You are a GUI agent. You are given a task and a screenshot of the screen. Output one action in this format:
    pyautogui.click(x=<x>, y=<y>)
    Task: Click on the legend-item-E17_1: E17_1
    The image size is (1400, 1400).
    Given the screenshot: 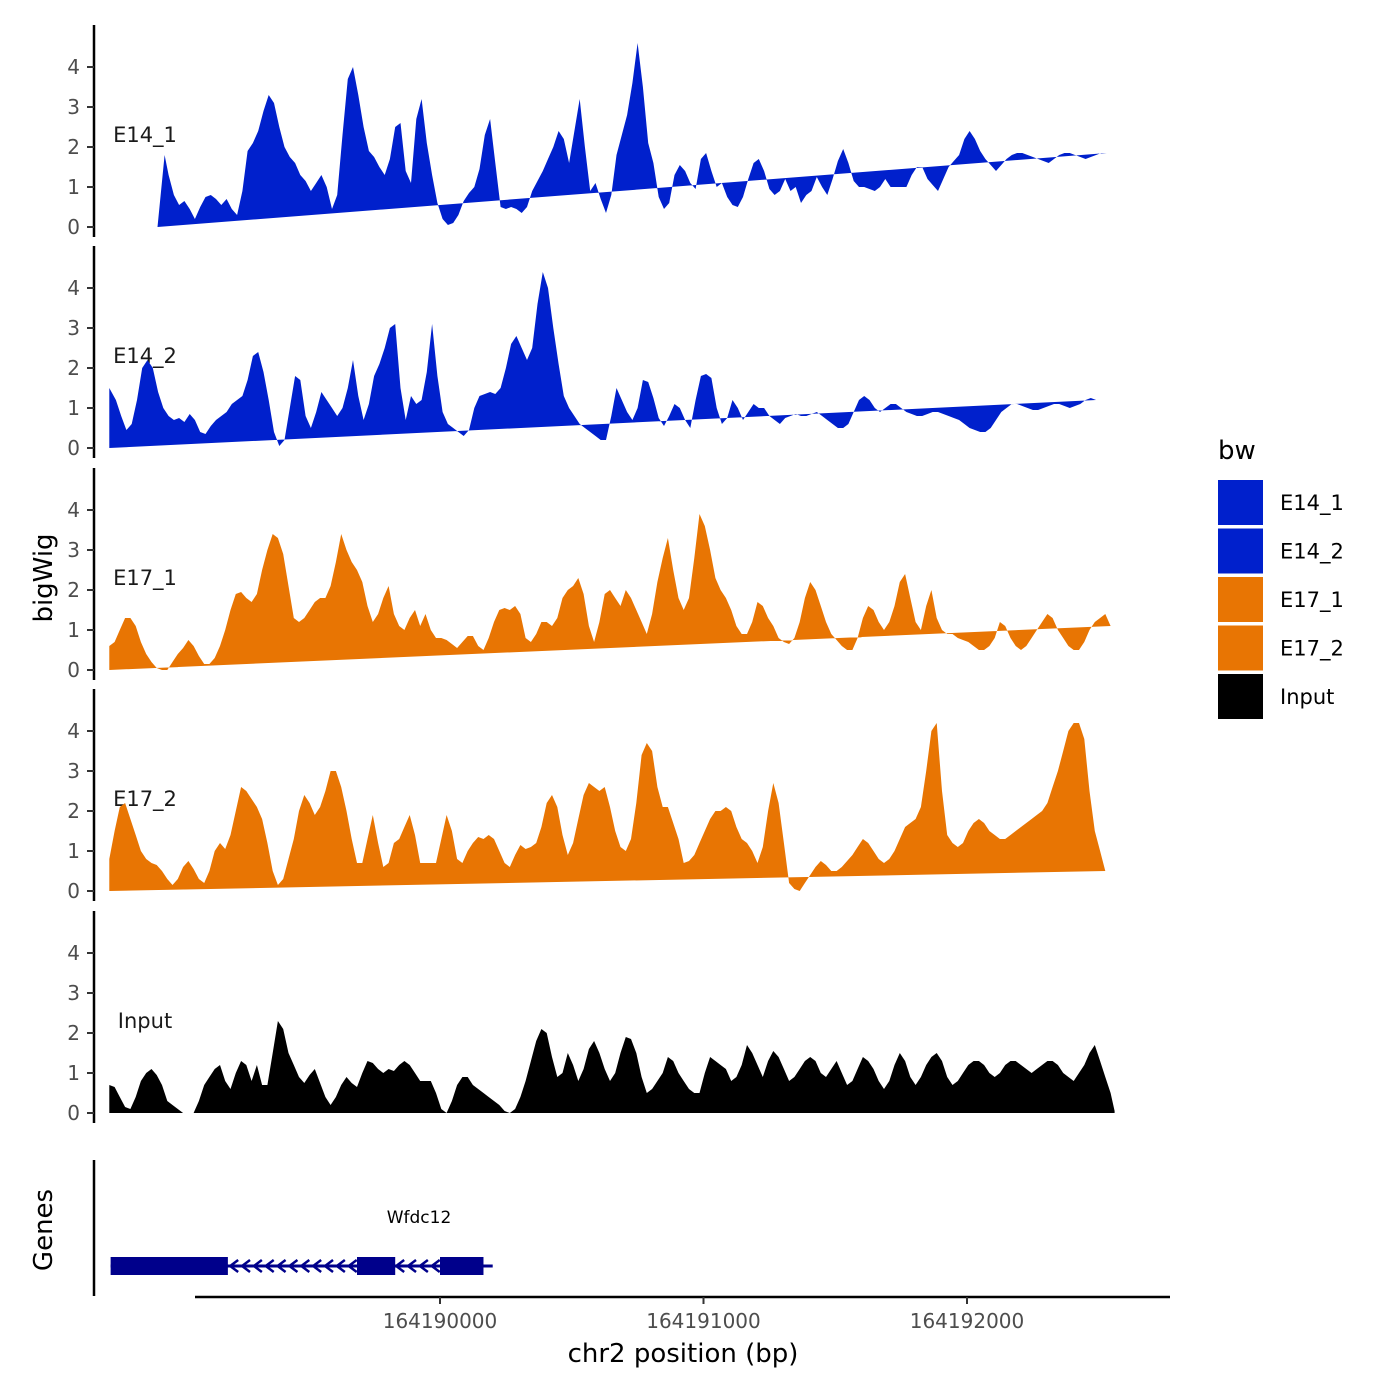 What is the action you would take?
    pyautogui.click(x=1281, y=599)
    